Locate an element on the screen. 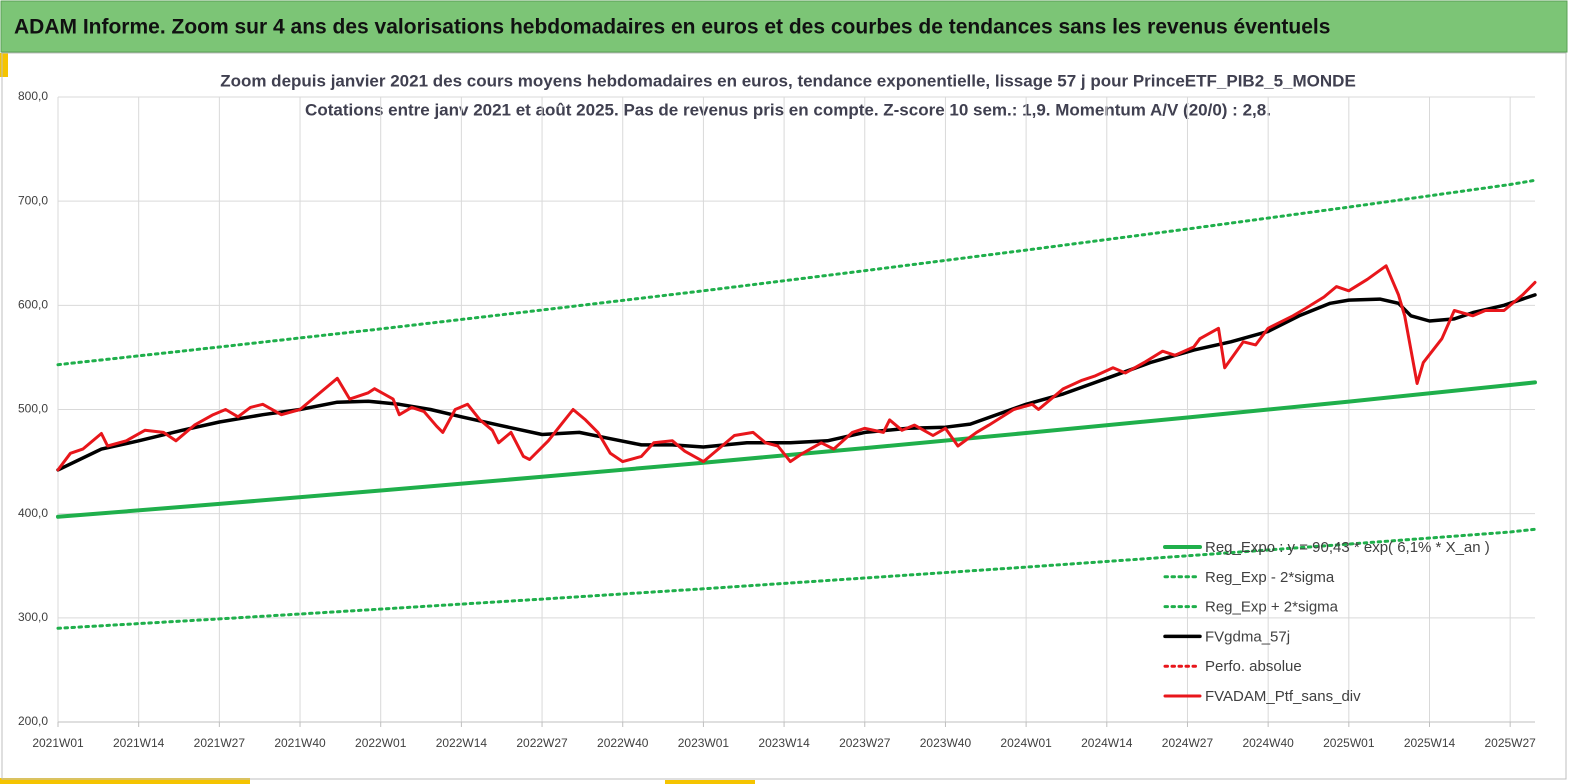  header-bar is located at coordinates (784, 26).